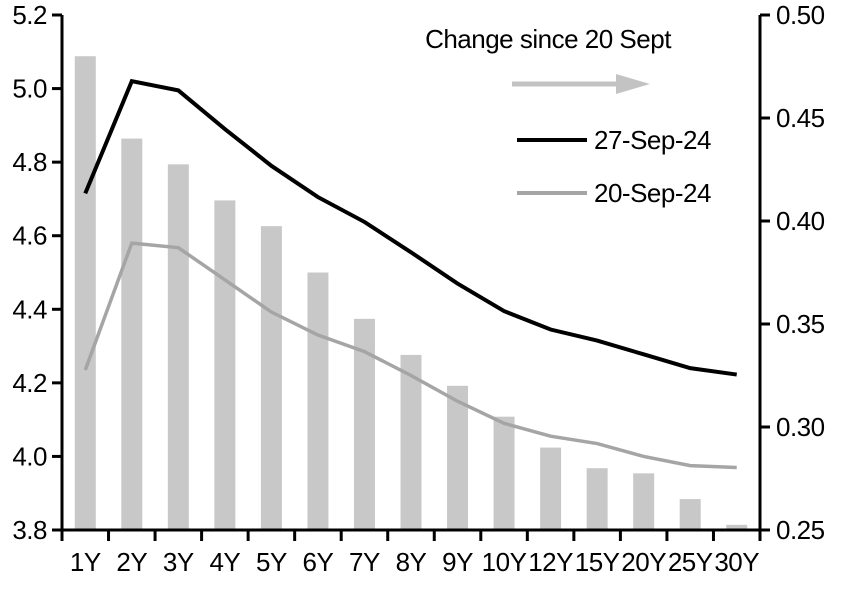  What do you see at coordinates (29, 15) in the screenshot?
I see `left-axis-tick-label: 5.2` at bounding box center [29, 15].